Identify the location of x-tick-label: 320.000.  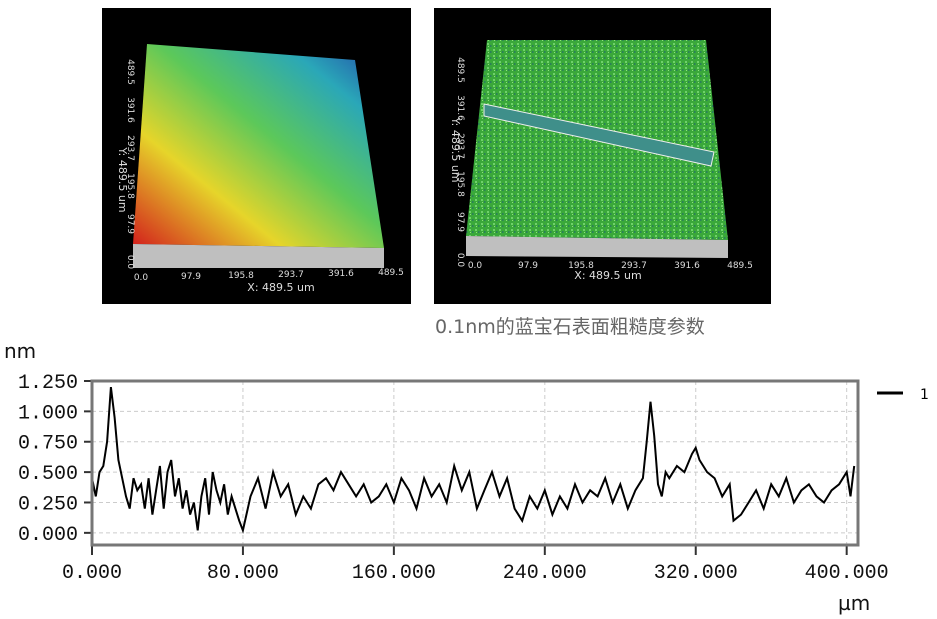
(696, 573).